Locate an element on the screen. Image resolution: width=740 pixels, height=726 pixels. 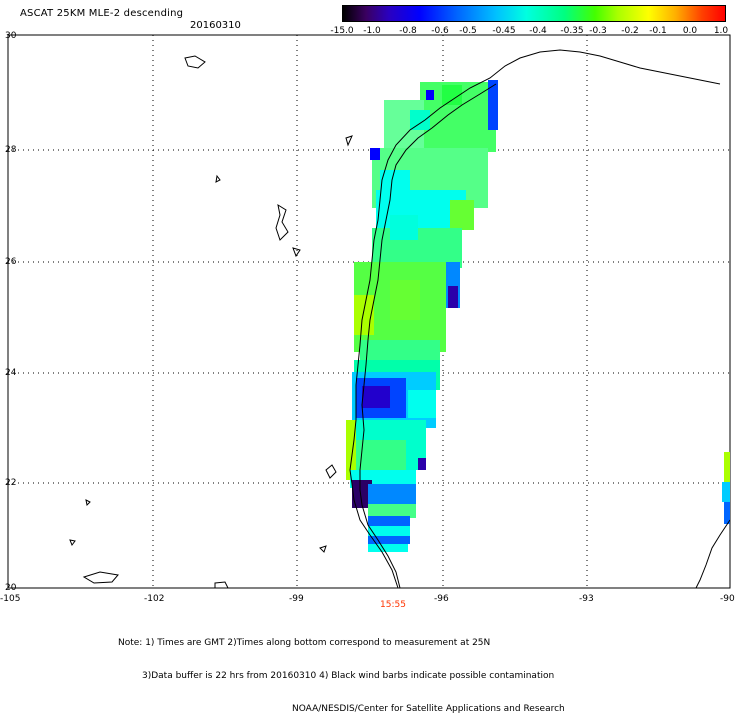
colorbar-label: -0.8 is located at coordinates (408, 31).